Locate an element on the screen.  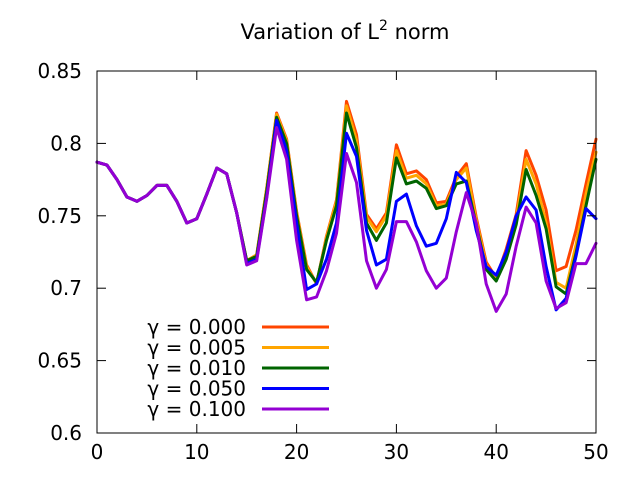
y-tick-label: 0.85 is located at coordinates (59, 71).